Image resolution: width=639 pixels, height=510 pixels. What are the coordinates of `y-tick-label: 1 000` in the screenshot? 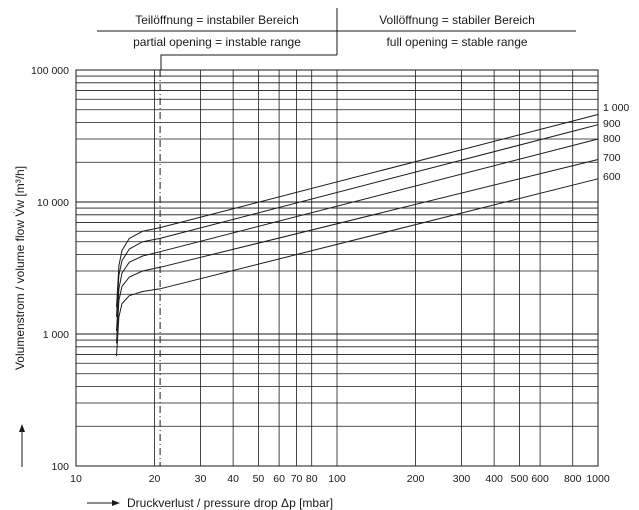 It's located at (56, 335).